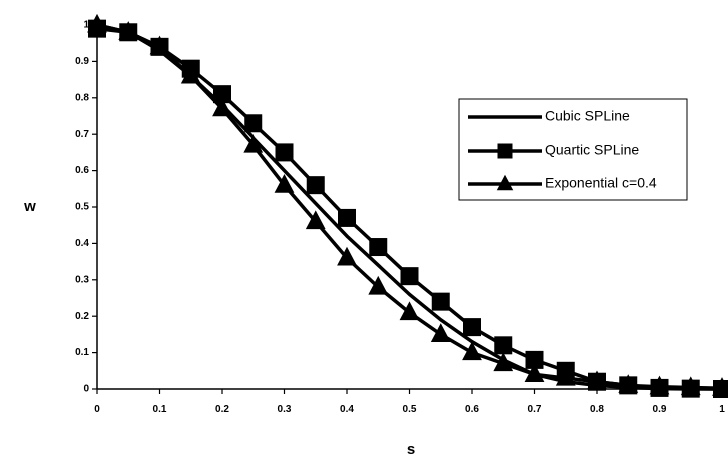  Describe the element at coordinates (160, 409) in the screenshot. I see `x-tick-label: 0.1` at that location.